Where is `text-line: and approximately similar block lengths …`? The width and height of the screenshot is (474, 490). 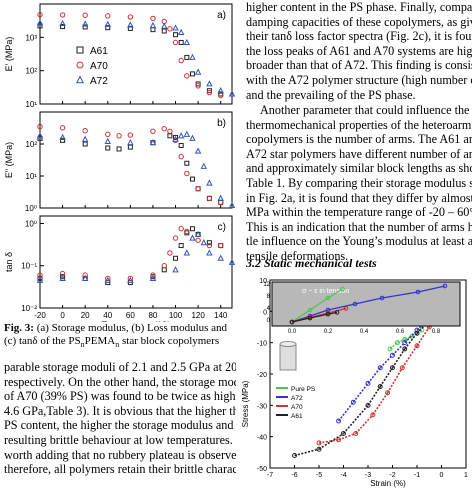
text-line: and approximately similar block lengths … is located at coordinates (359, 168).